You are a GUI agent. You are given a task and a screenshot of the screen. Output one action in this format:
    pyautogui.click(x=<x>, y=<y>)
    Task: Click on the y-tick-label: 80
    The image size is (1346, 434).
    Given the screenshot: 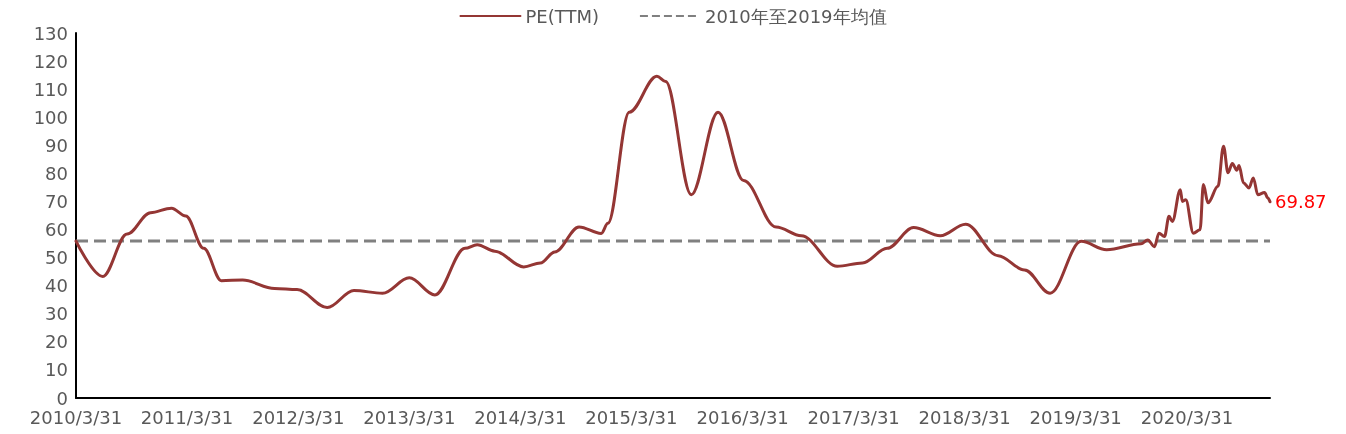 What is the action you would take?
    pyautogui.click(x=56, y=173)
    